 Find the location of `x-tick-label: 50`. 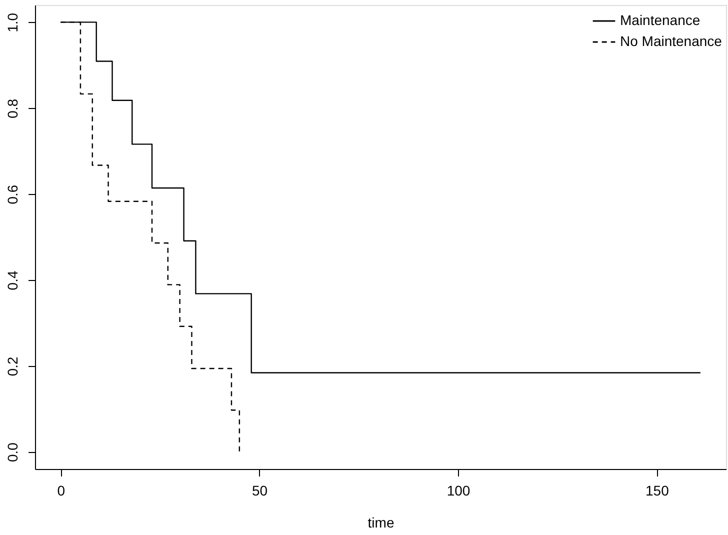

x-tick-label: 50 is located at coordinates (260, 490).